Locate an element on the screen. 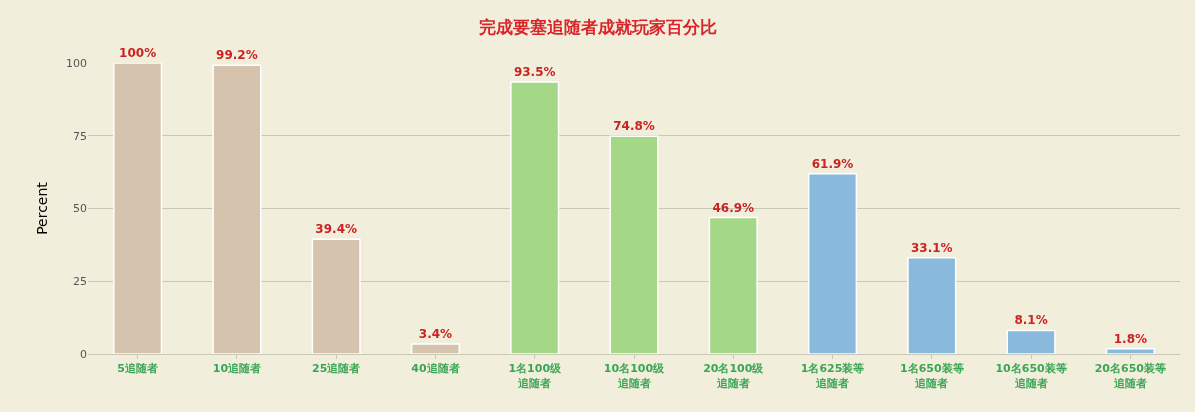  y-tick-label: 0 is located at coordinates (83, 354).